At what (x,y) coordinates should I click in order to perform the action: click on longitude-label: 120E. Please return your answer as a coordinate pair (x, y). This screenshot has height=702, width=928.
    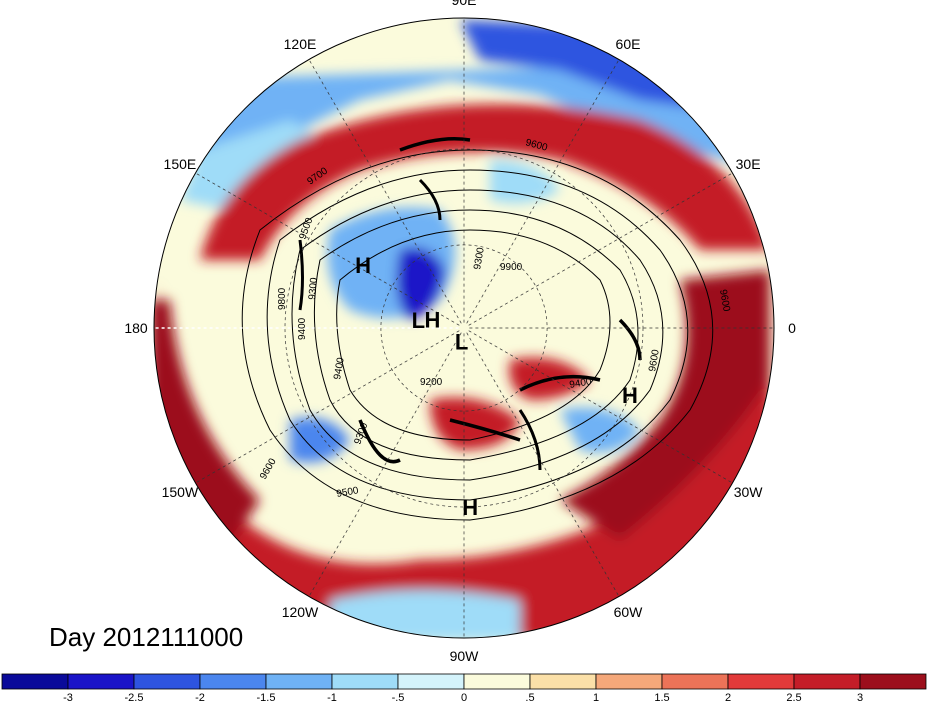
    Looking at the image, I should click on (300, 44).